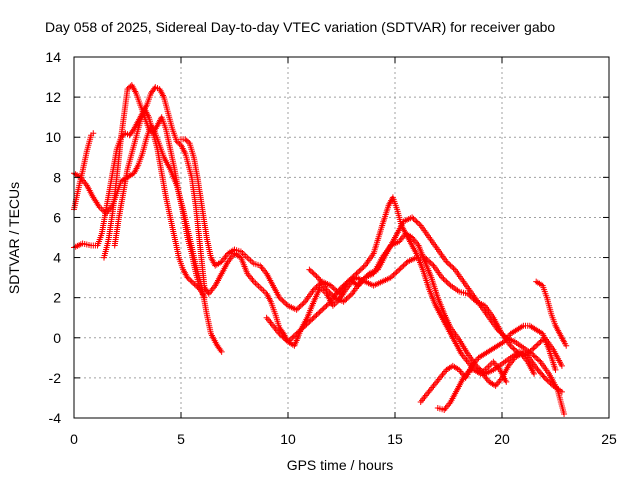  What do you see at coordinates (53, 57) in the screenshot?
I see `y-tick-label: 14` at bounding box center [53, 57].